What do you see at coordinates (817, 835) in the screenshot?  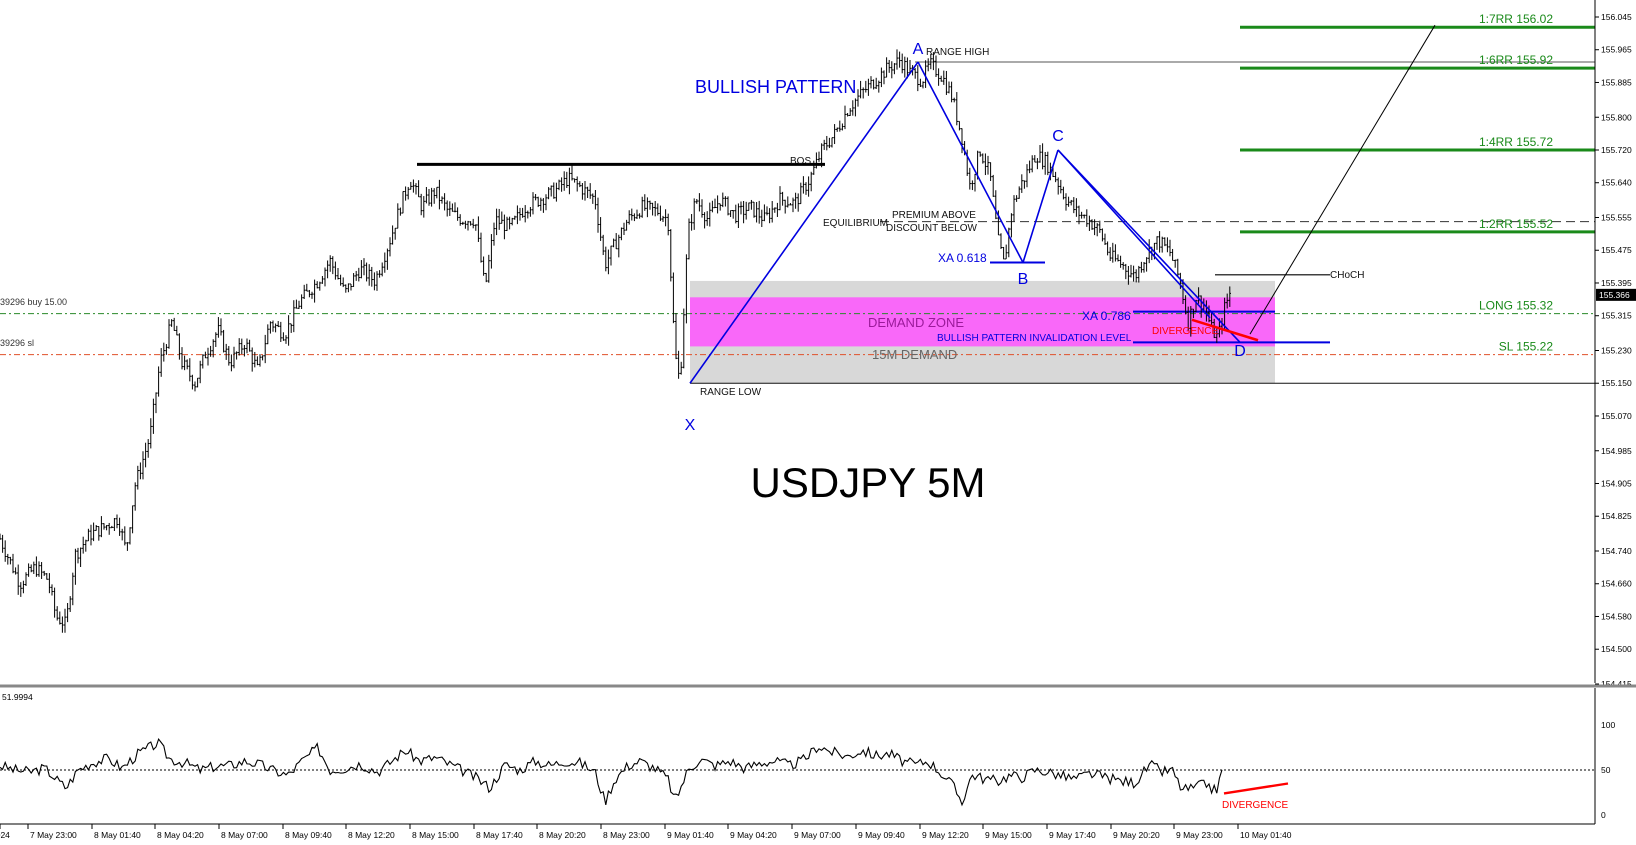 I see `time-tick-label: 9 May 07:00` at bounding box center [817, 835].